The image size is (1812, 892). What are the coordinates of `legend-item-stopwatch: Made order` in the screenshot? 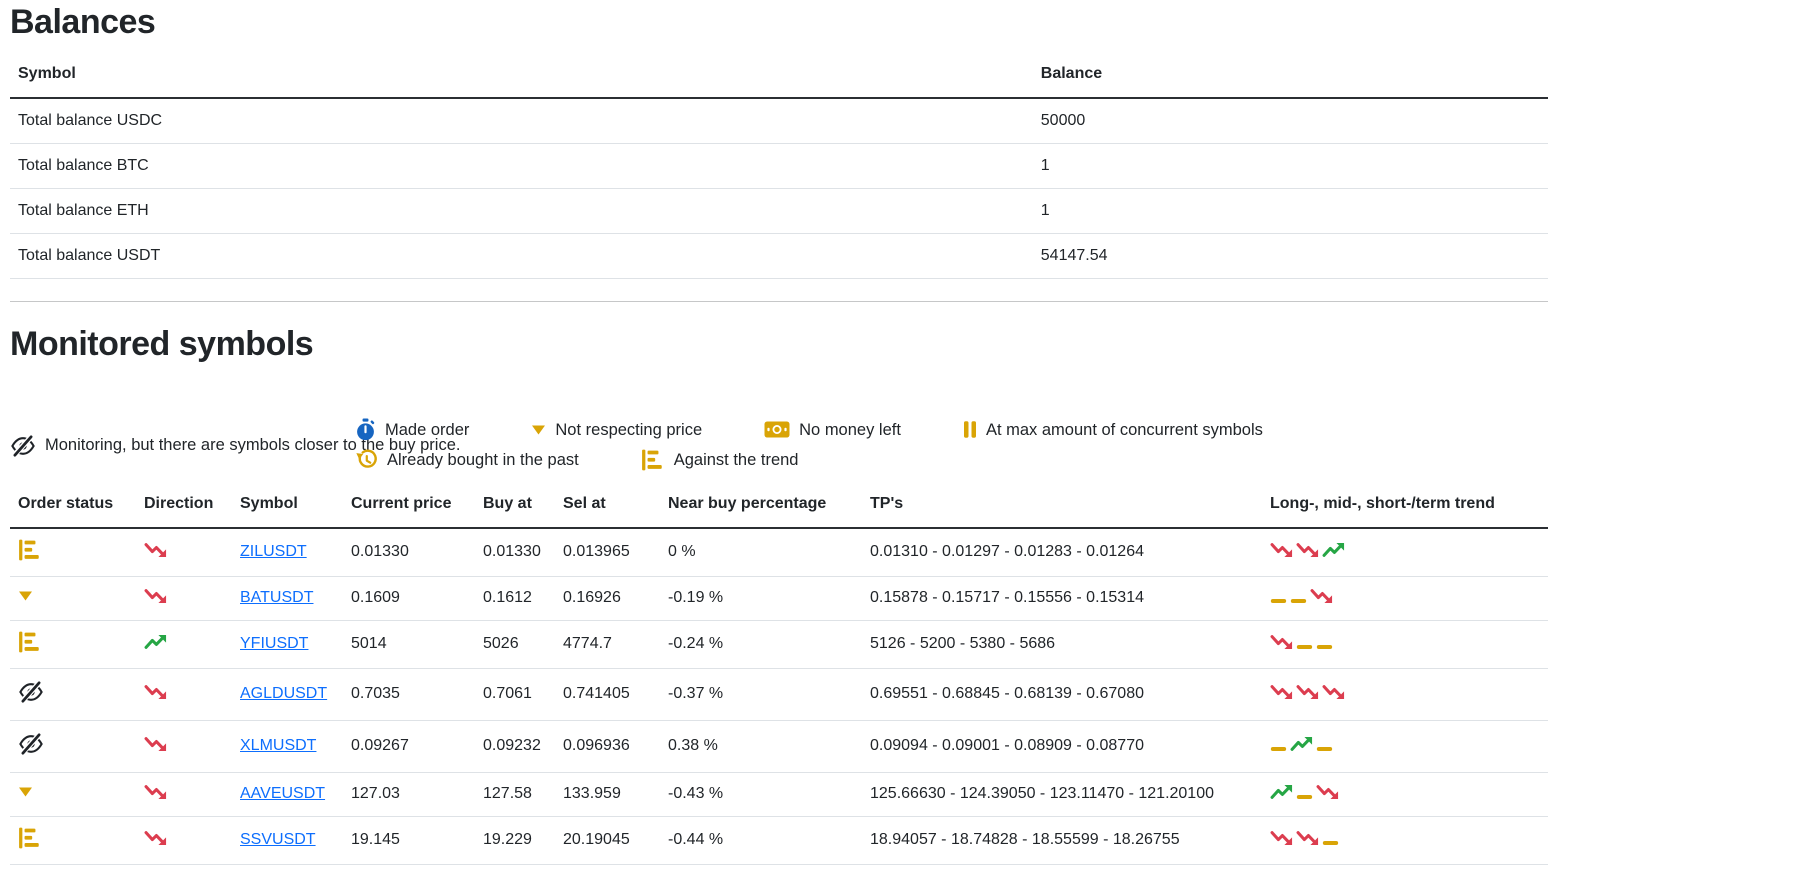 It's located at (412, 430).